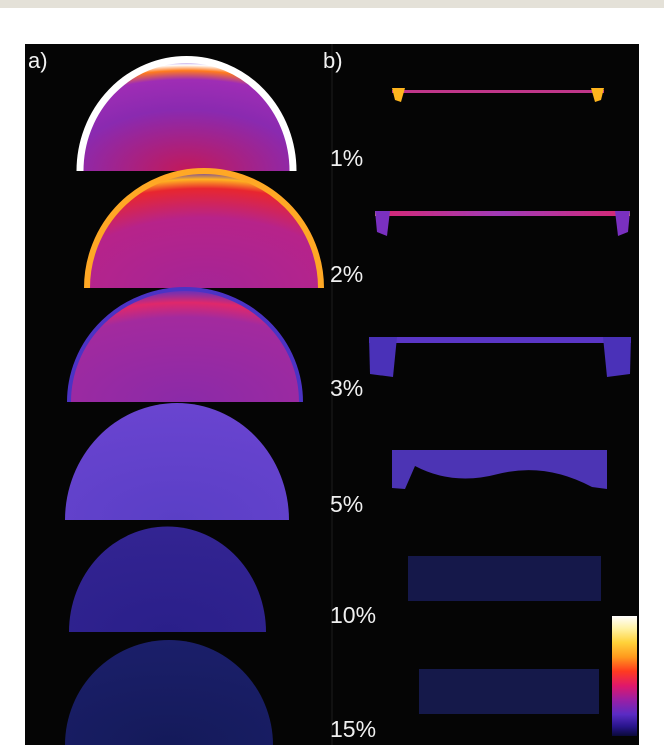  I want to click on label-15-percent: 15%, so click(353, 729).